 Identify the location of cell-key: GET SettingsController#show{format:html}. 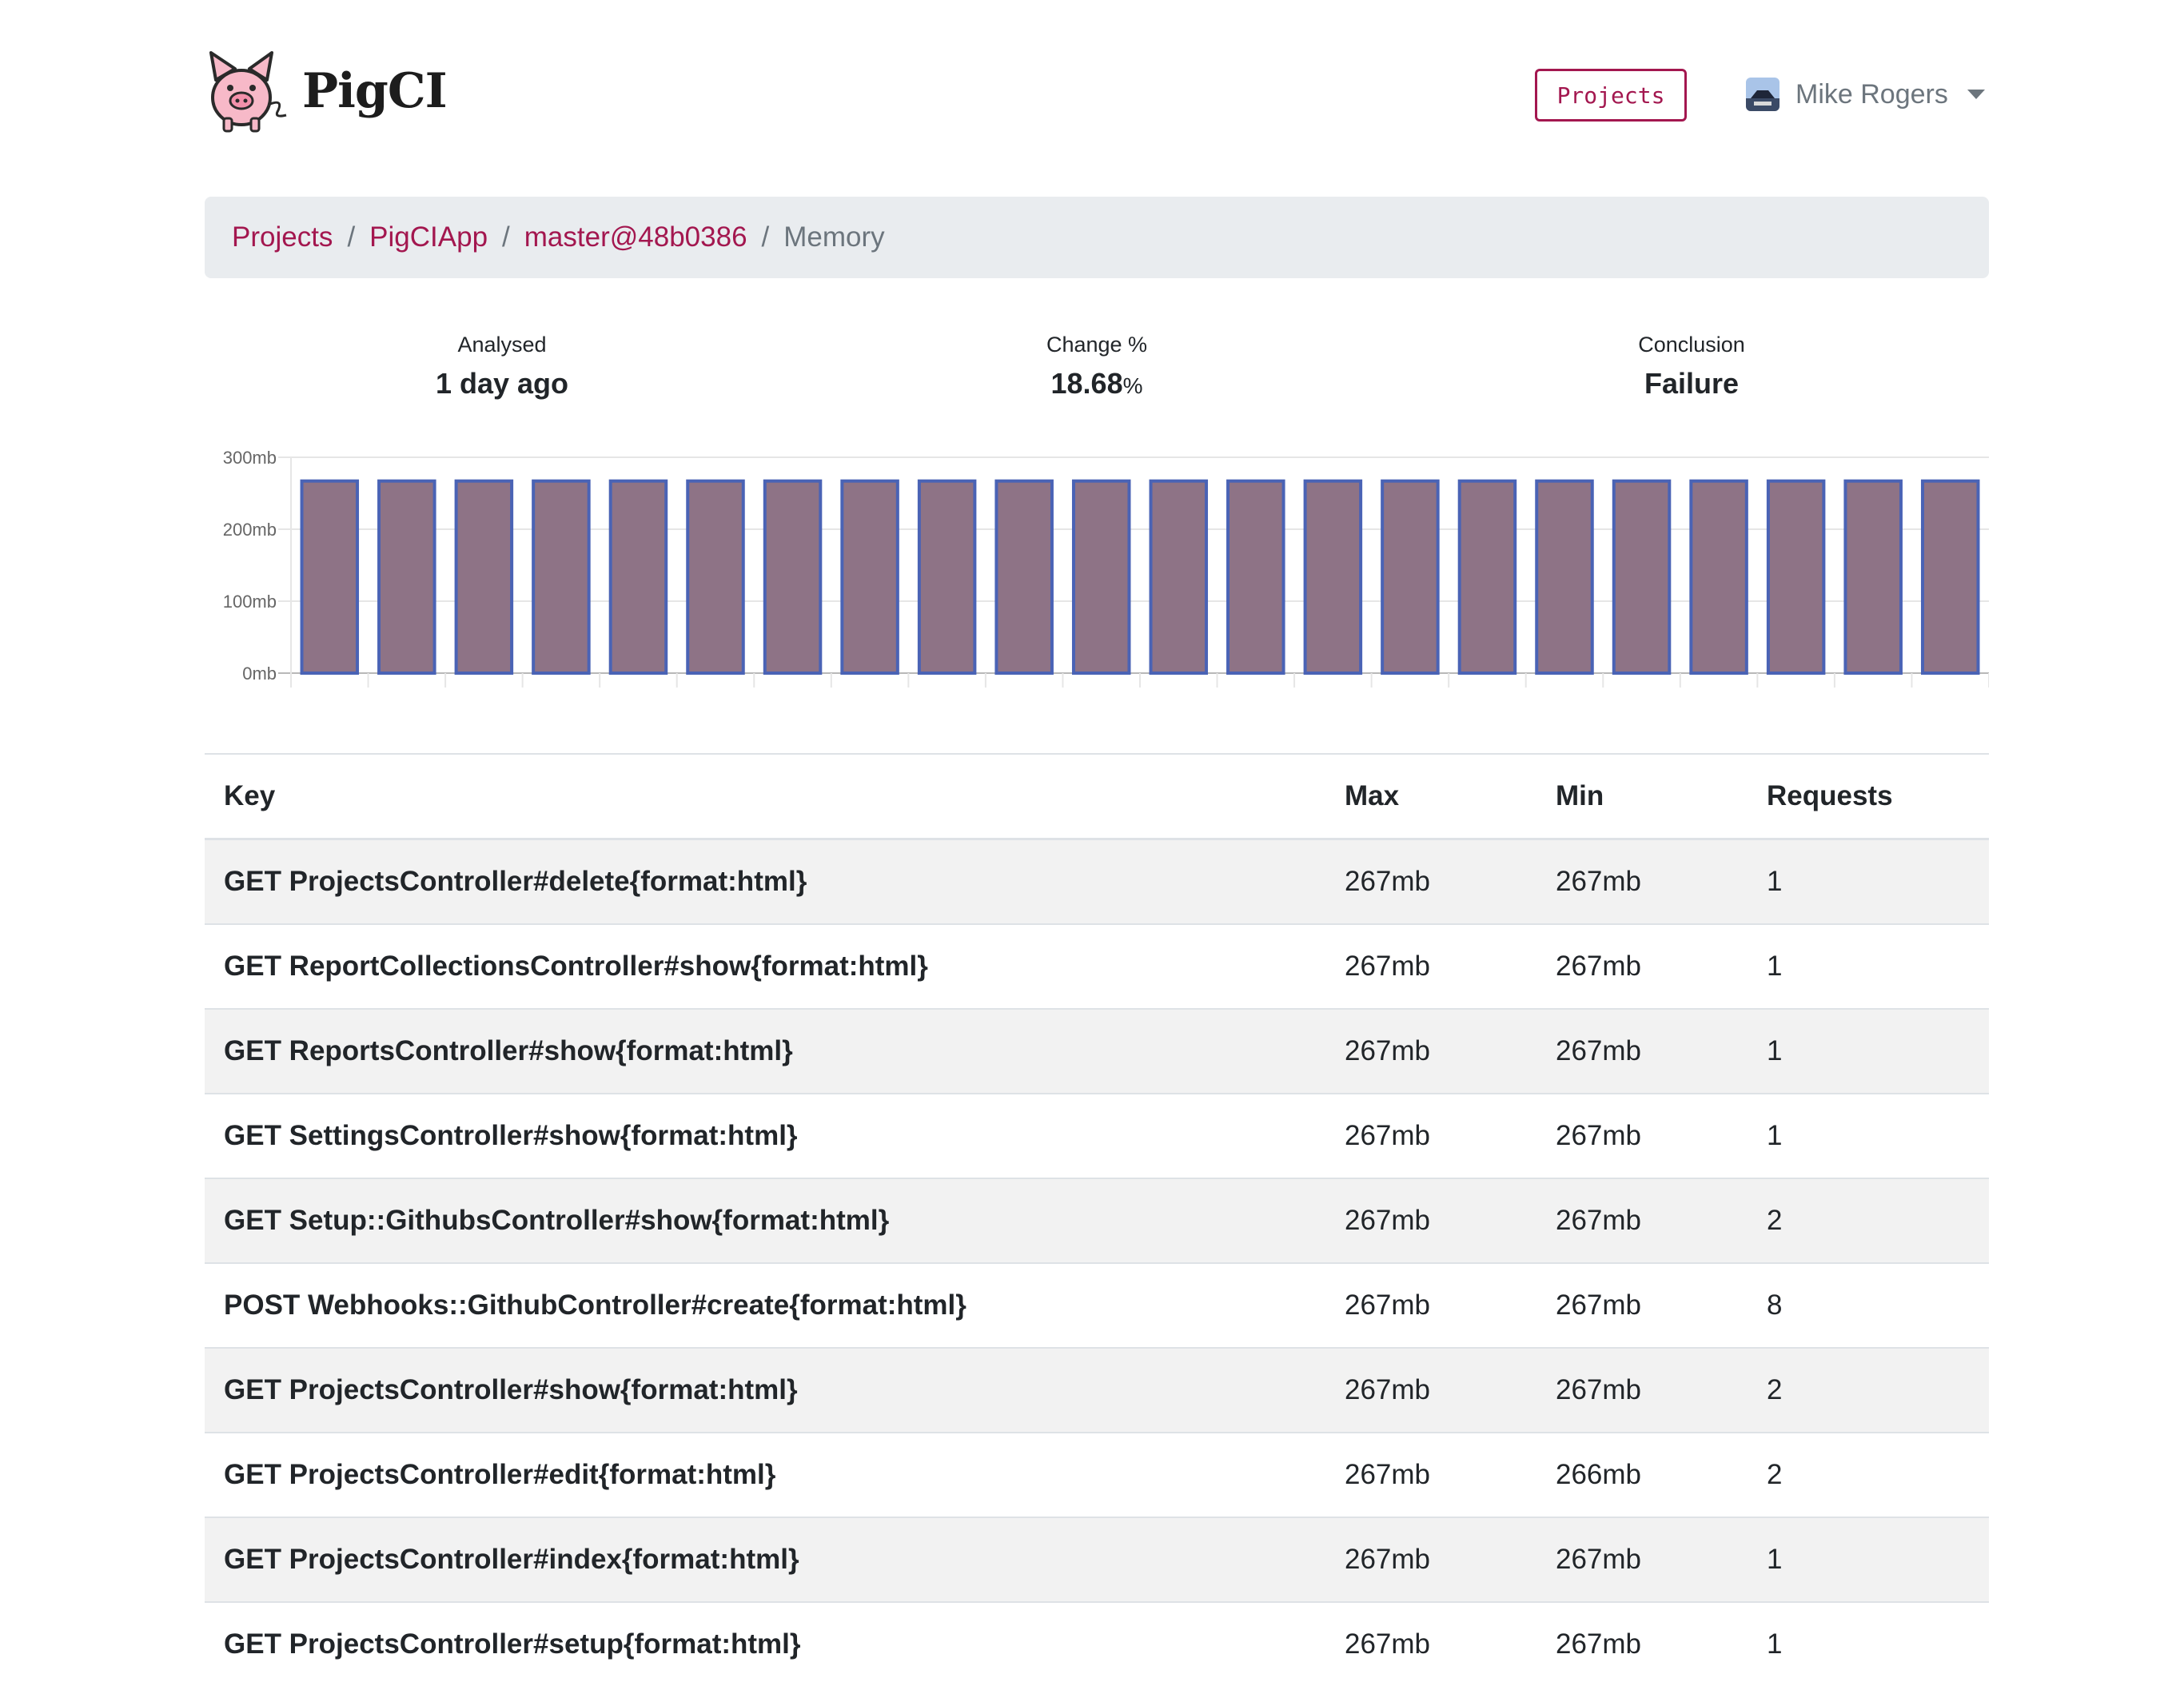
(765, 1135).